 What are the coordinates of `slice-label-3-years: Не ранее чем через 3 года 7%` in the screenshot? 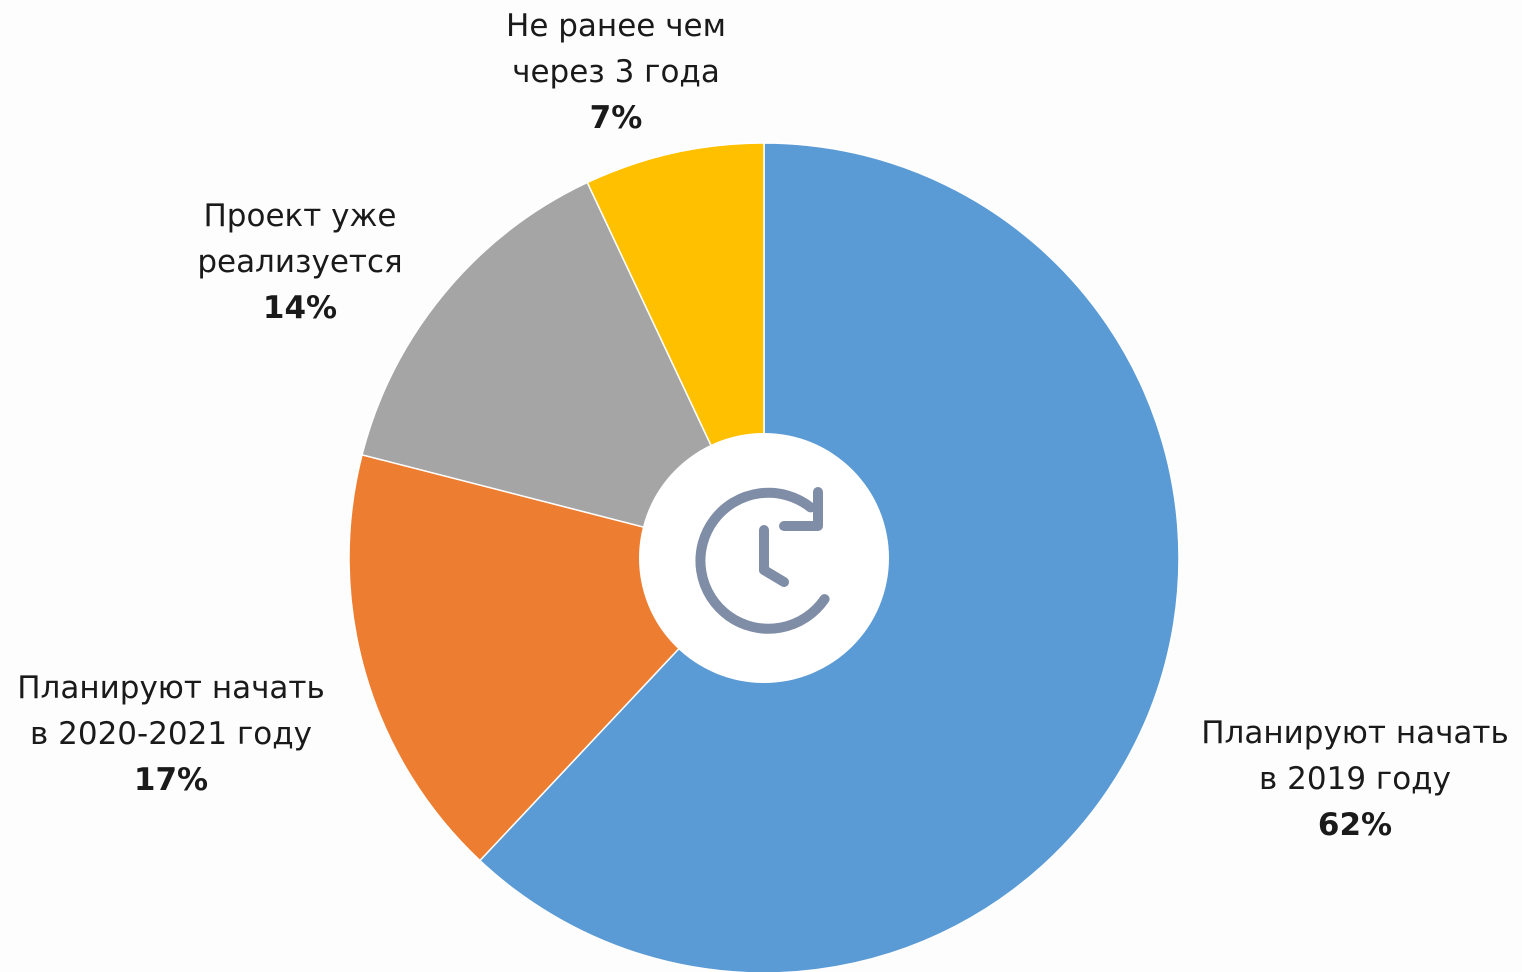 It's located at (616, 72).